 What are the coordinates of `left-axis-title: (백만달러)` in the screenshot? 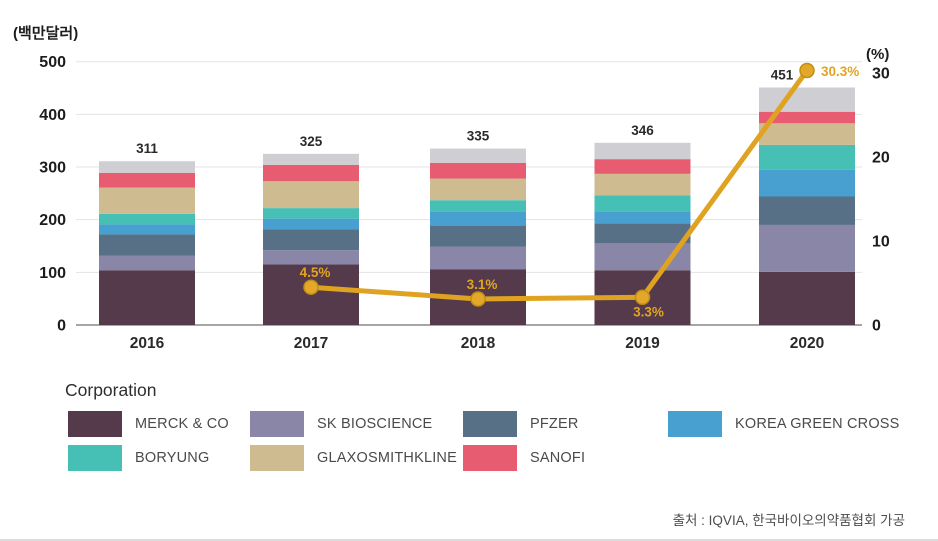 It's located at (45, 33).